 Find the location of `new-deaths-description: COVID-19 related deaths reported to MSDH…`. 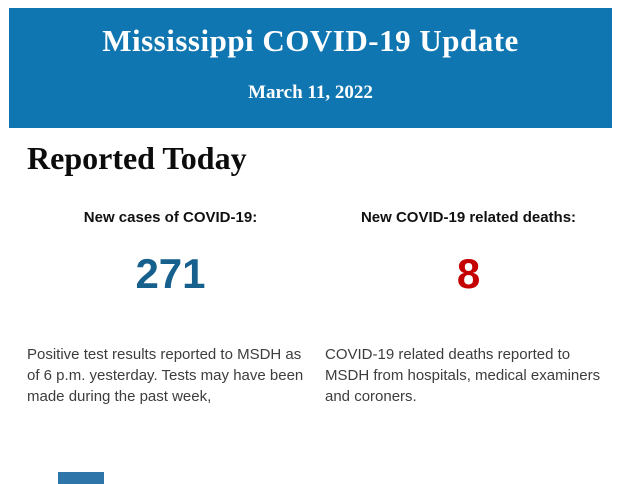

new-deaths-description: COVID-19 related deaths reported to MSDH… is located at coordinates (463, 375).